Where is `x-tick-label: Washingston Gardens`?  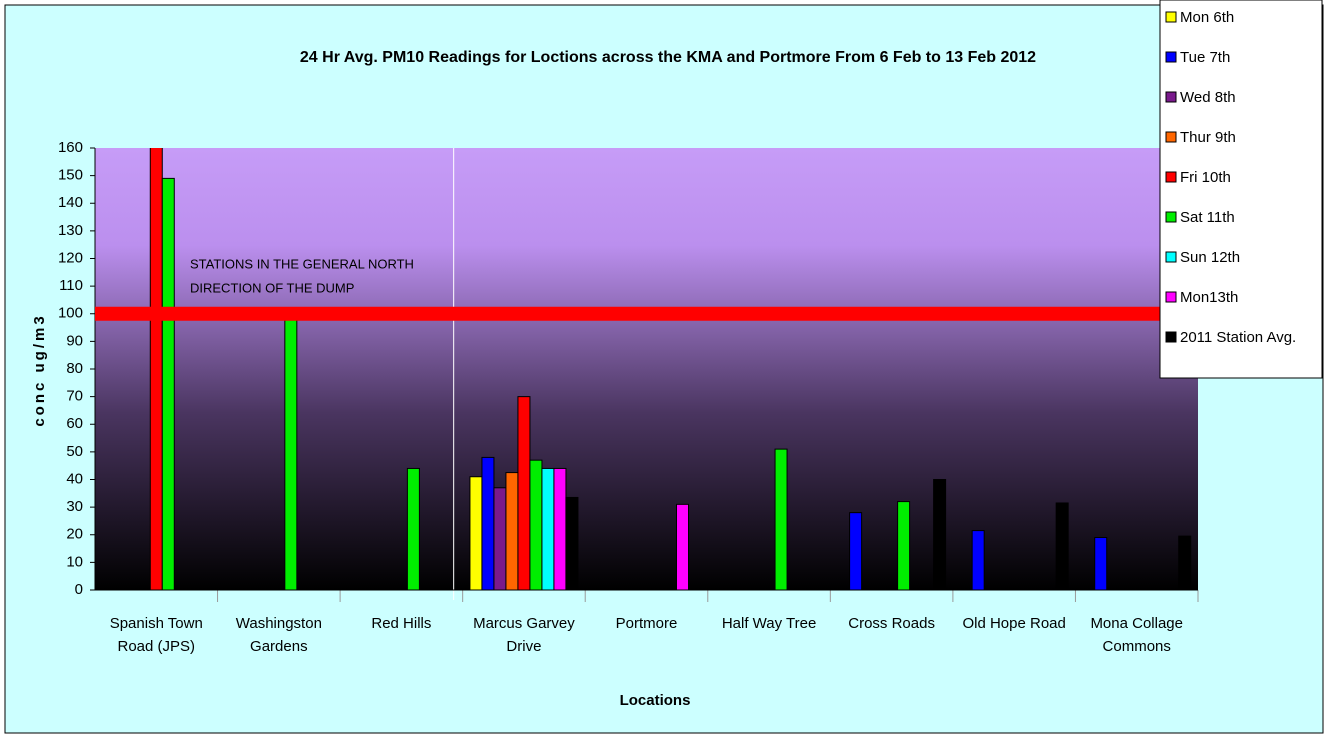 x-tick-label: Washingston Gardens is located at coordinates (279, 635).